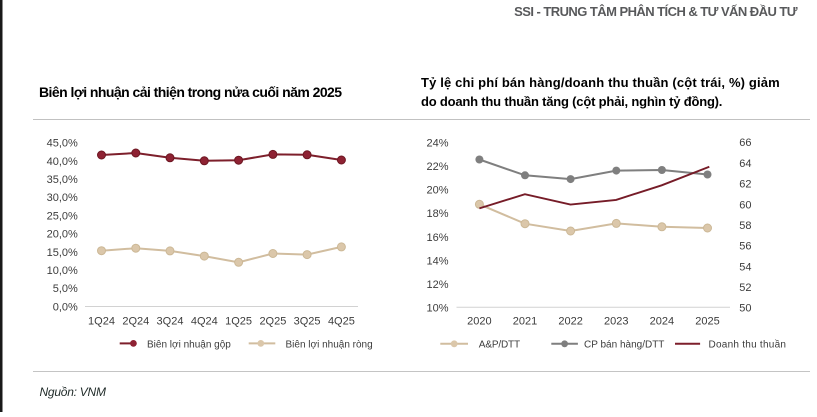  I want to click on svg-text: 2020, so click(479, 322).